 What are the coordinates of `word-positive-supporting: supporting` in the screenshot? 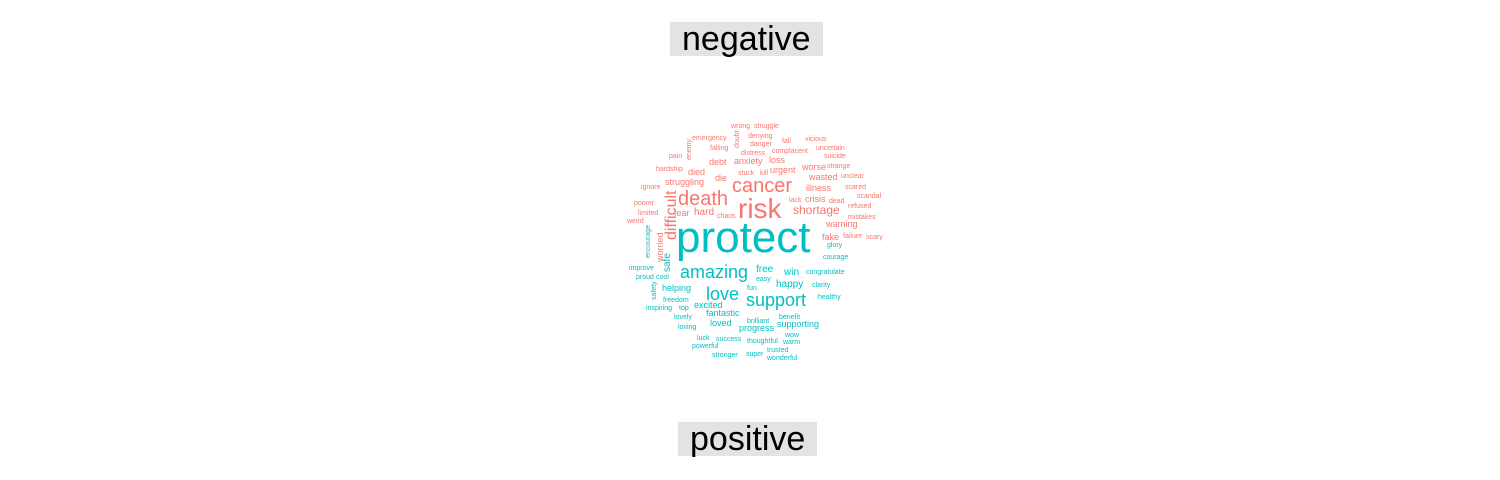 It's located at (798, 324).